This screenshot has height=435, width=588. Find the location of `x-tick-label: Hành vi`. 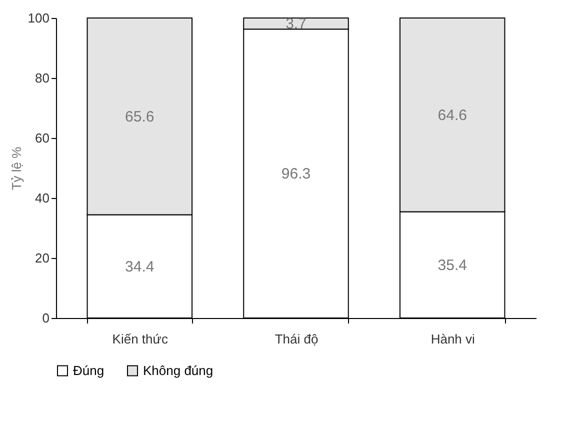

x-tick-label: Hành vi is located at coordinates (453, 339).